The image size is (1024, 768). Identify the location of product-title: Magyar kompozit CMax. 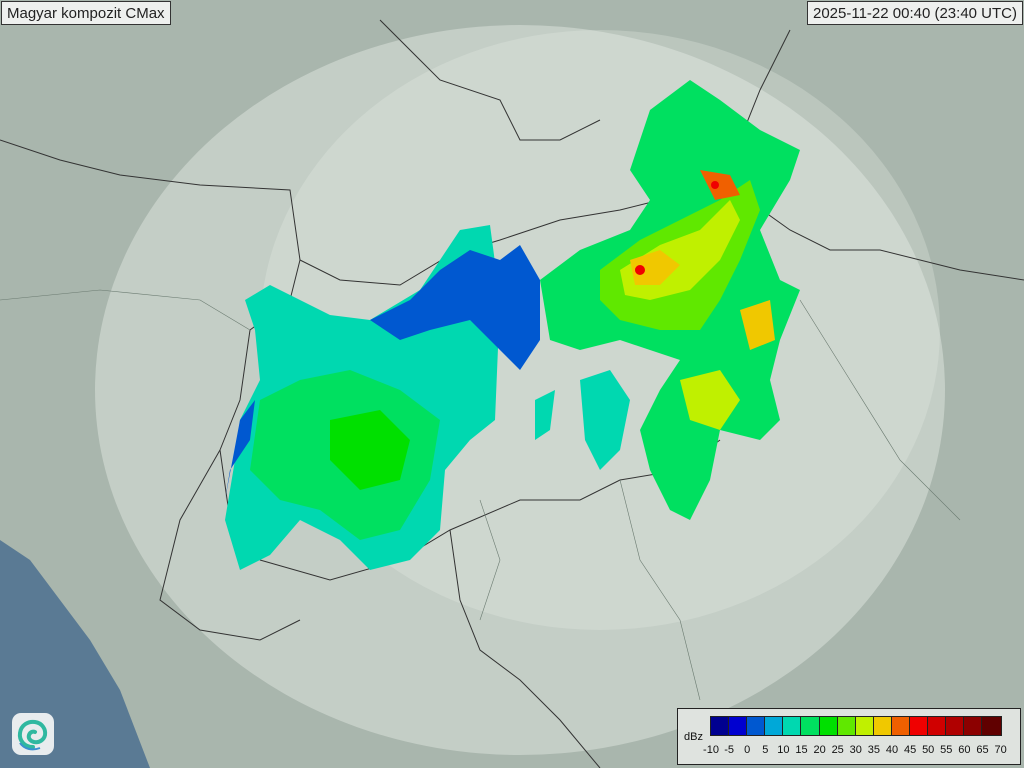
(86, 13).